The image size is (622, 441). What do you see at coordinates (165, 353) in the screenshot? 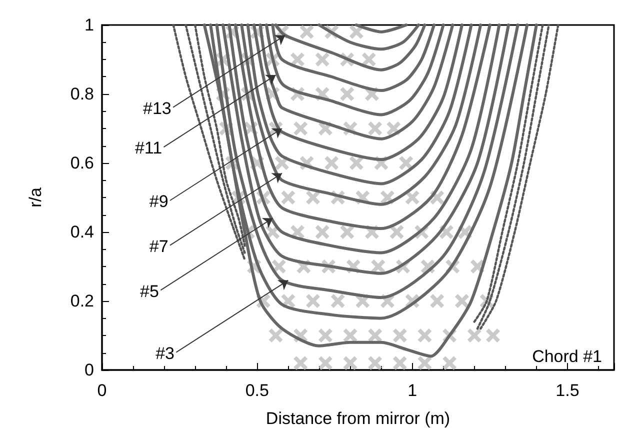
I see `annotation: #3` at bounding box center [165, 353].